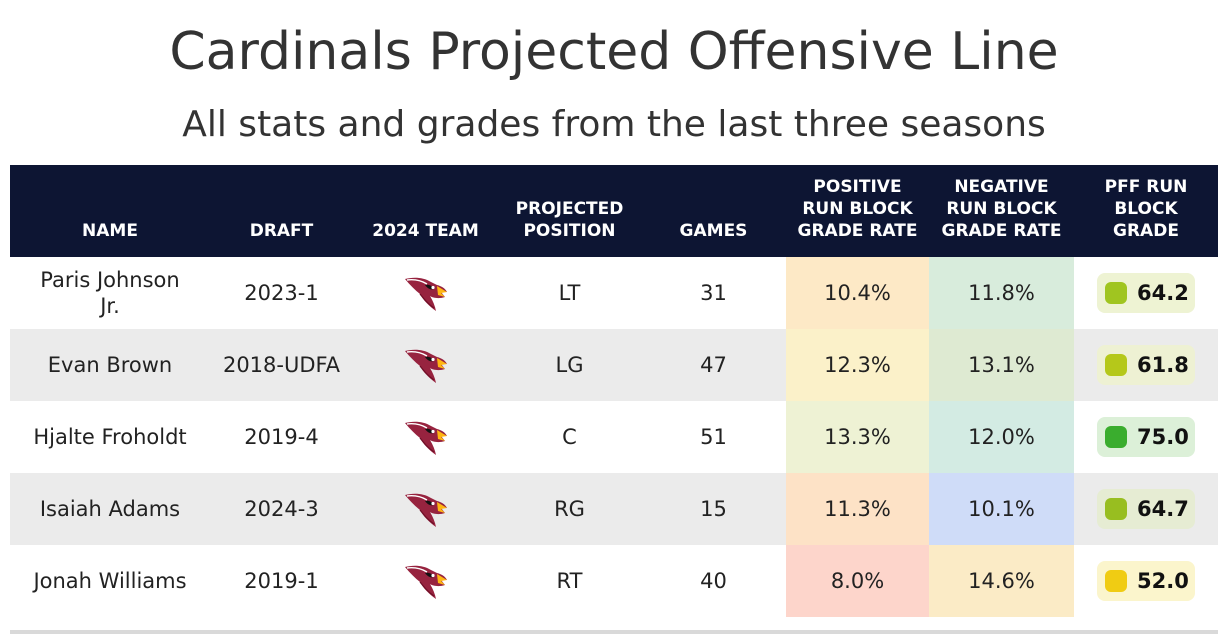 The image size is (1228, 642). Describe the element at coordinates (713, 581) in the screenshot. I see `games-cell: 40` at that location.